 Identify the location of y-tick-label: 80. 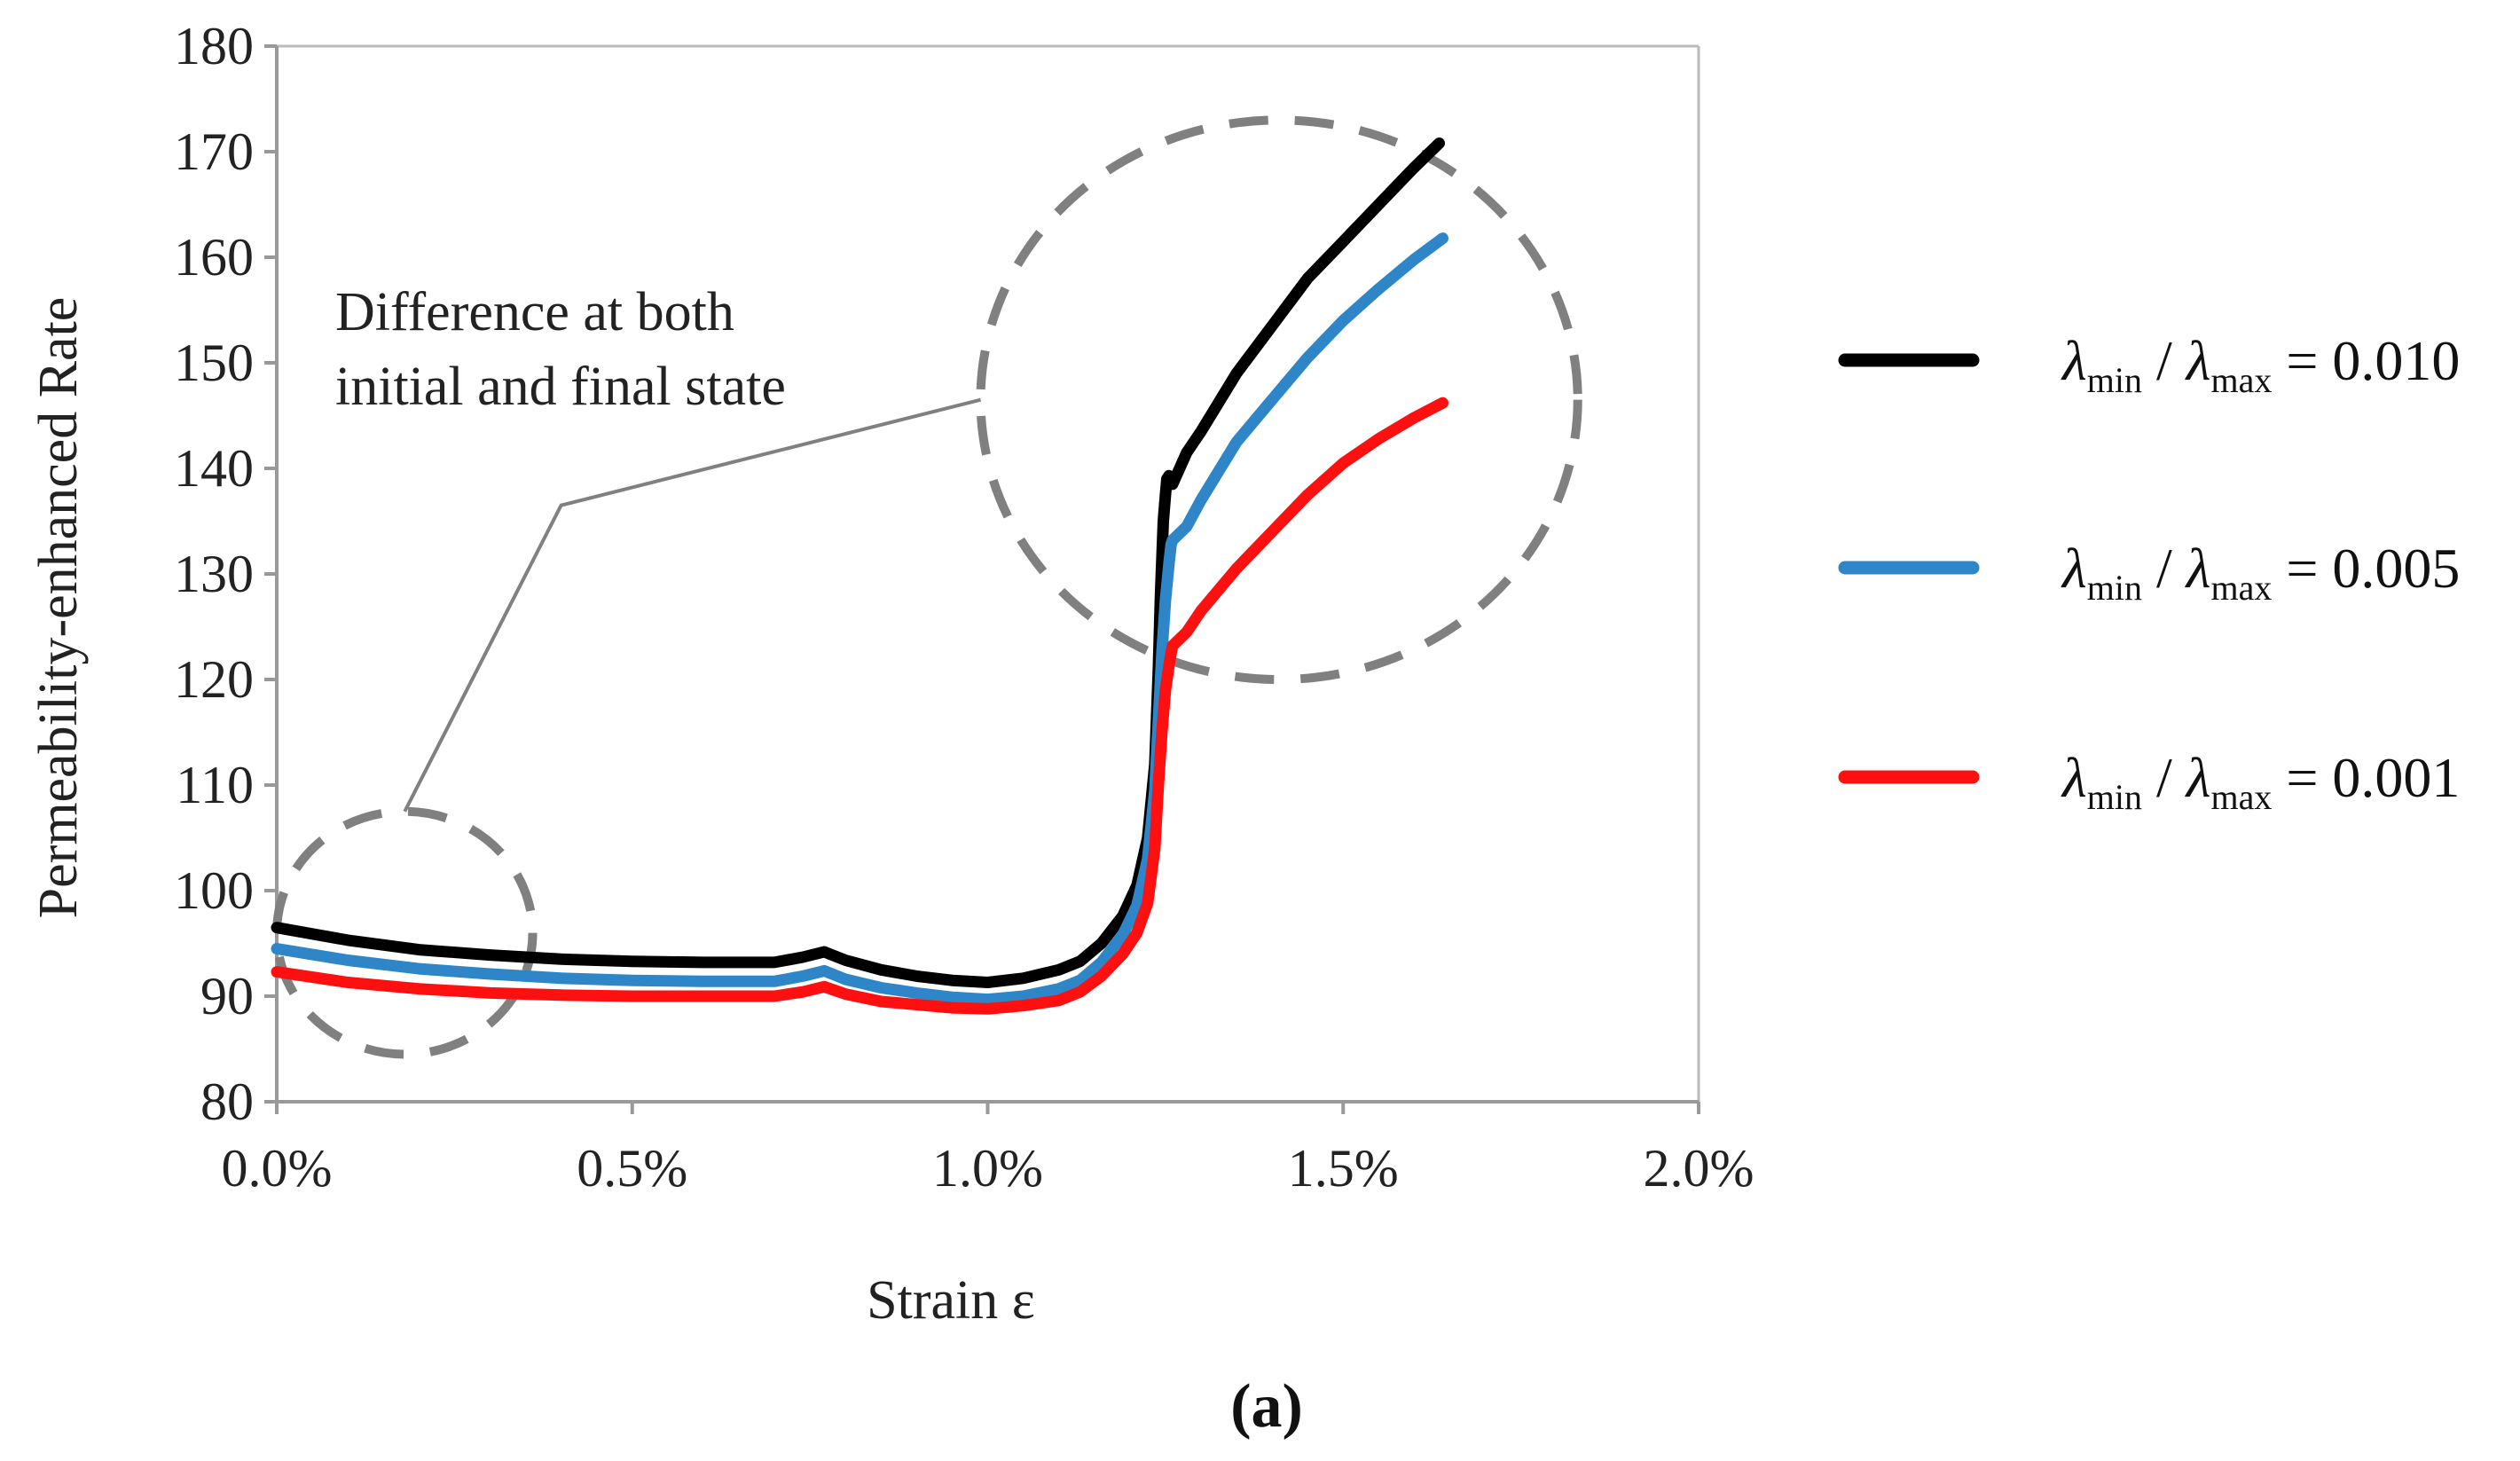
(227, 1101).